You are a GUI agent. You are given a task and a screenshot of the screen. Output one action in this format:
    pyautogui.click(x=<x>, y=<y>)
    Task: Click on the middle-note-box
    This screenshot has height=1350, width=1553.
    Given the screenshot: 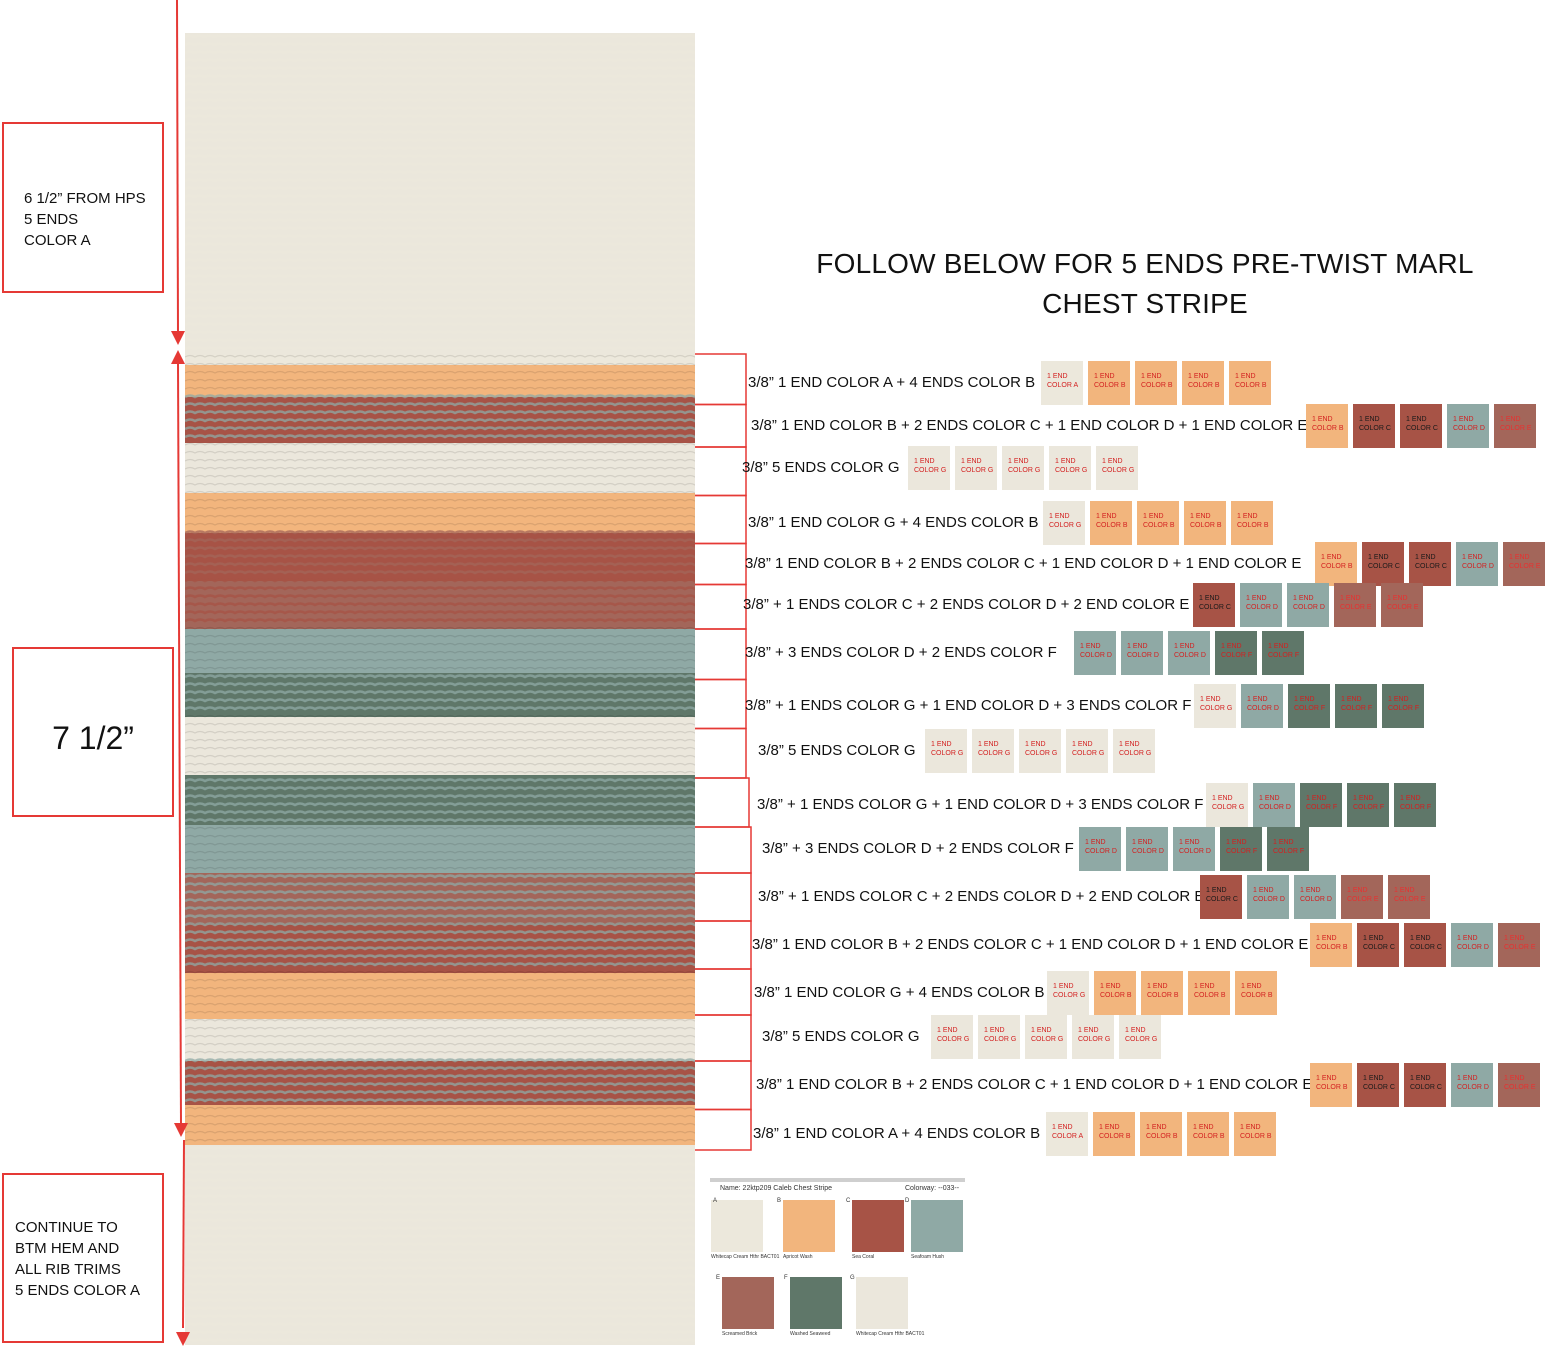 What is the action you would take?
    pyautogui.click(x=93, y=732)
    